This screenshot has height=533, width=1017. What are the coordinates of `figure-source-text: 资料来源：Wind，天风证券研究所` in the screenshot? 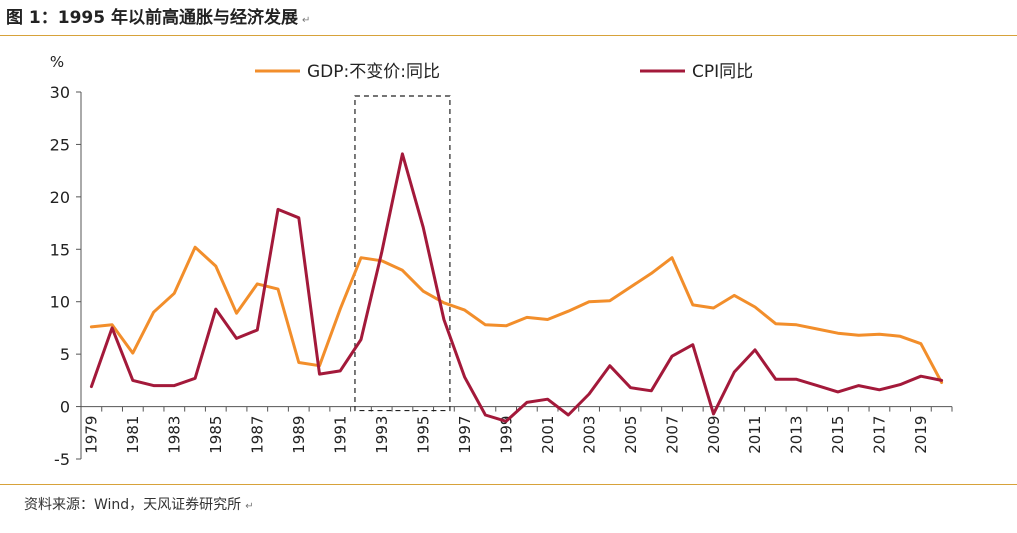 It's located at (133, 505).